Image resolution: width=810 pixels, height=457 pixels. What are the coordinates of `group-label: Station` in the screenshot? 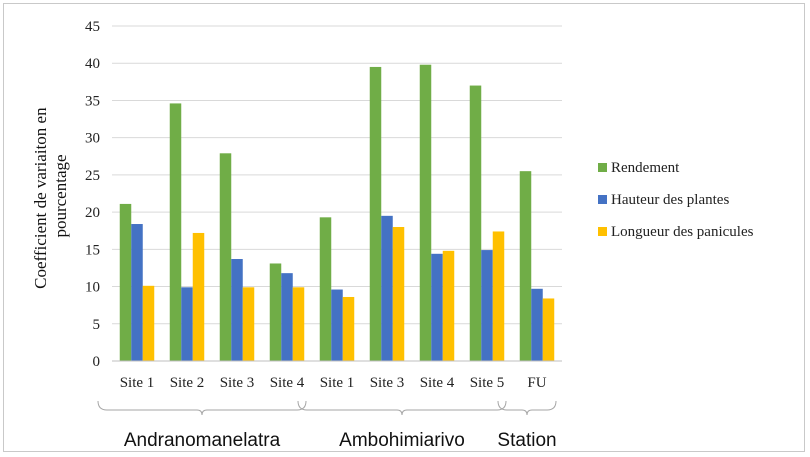 It's located at (526, 440).